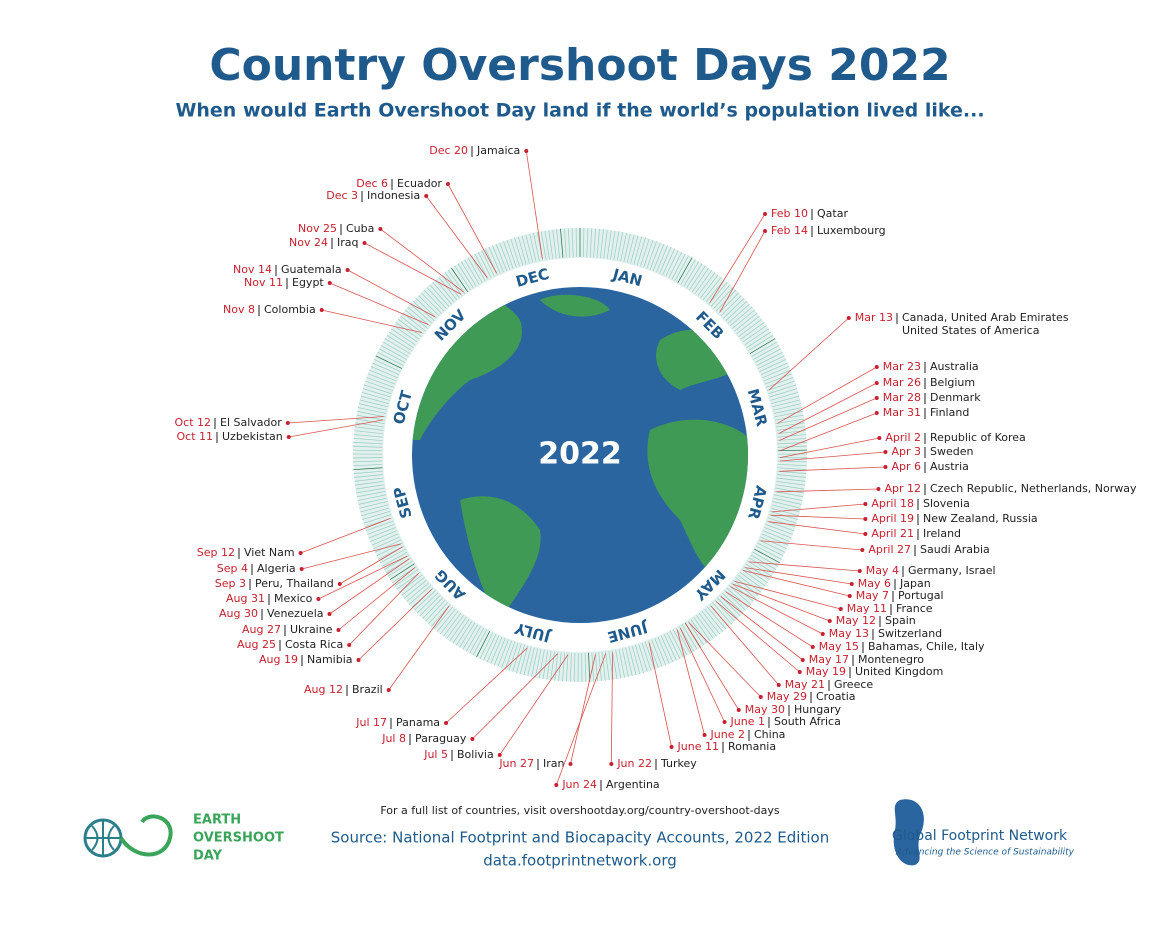  Describe the element at coordinates (634, 763) in the screenshot. I see `entry-date: Jun 22` at that location.